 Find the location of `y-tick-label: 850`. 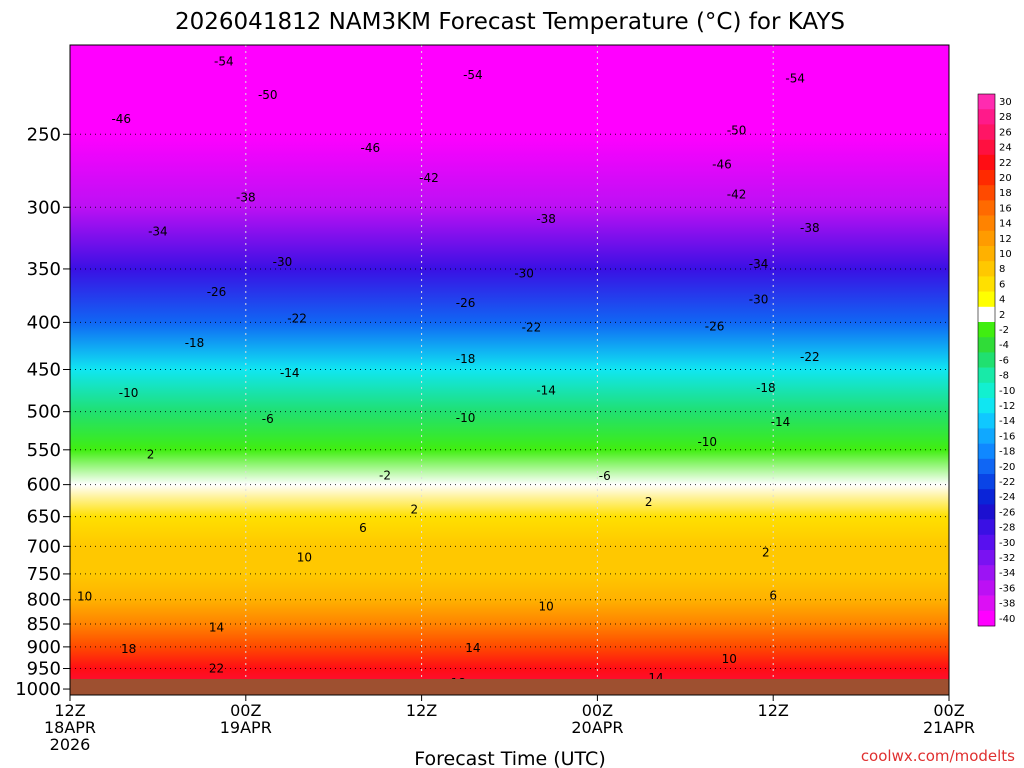

y-tick-label: 850 is located at coordinates (44, 624).